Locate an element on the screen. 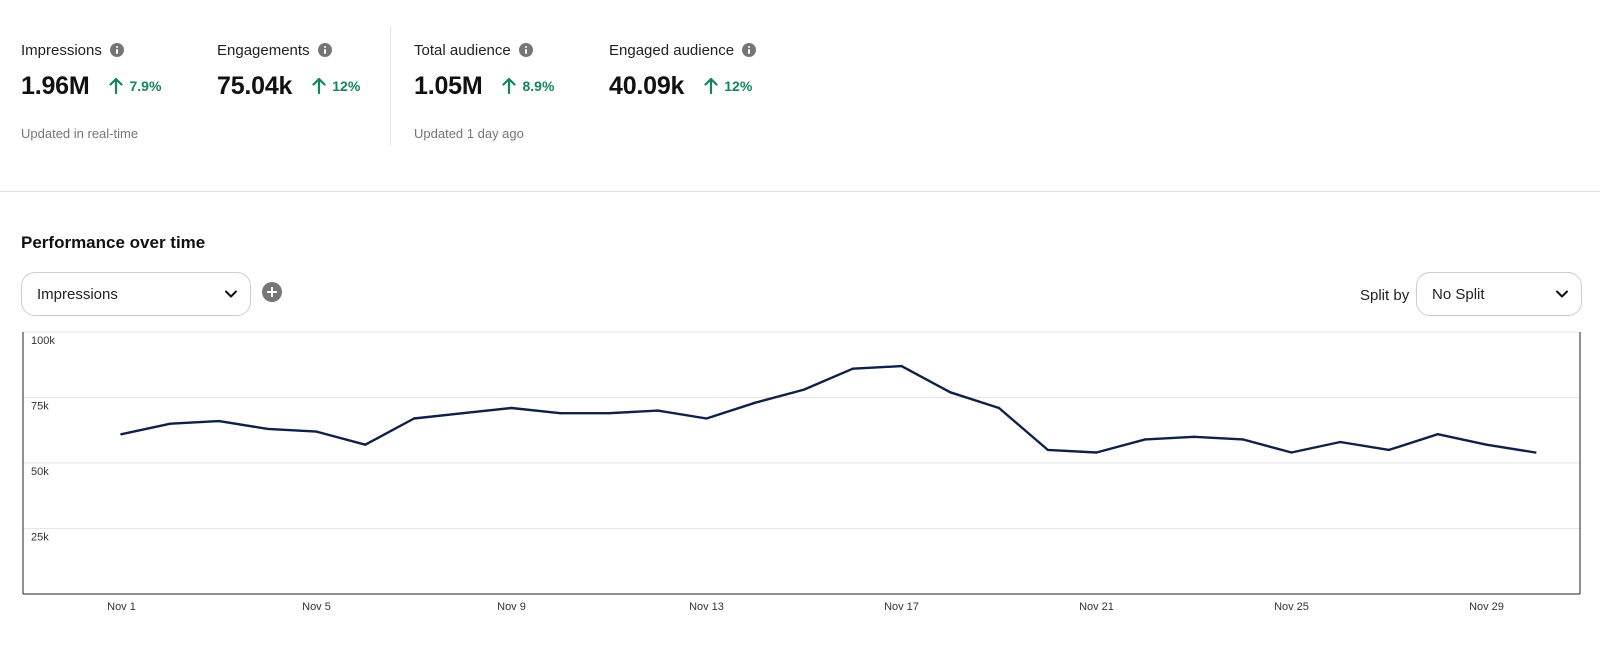  y-tick-label: 75k is located at coordinates (40, 407).